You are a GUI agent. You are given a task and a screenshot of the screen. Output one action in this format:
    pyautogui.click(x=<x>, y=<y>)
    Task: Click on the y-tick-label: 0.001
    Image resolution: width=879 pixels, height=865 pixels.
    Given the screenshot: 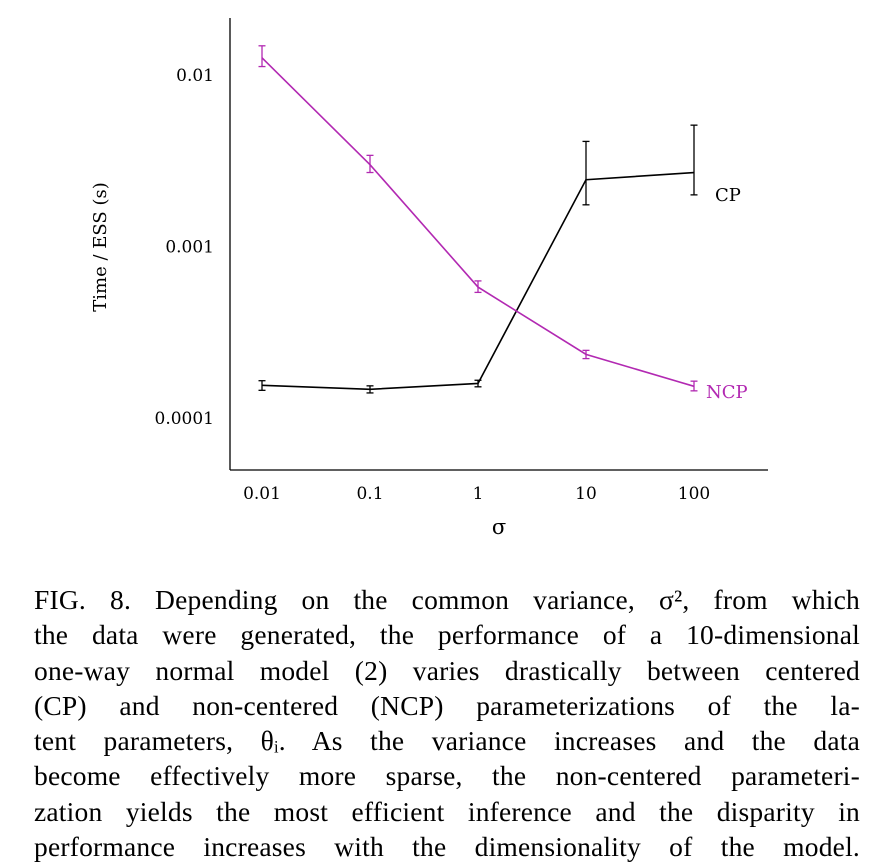 What is the action you would take?
    pyautogui.click(x=189, y=248)
    